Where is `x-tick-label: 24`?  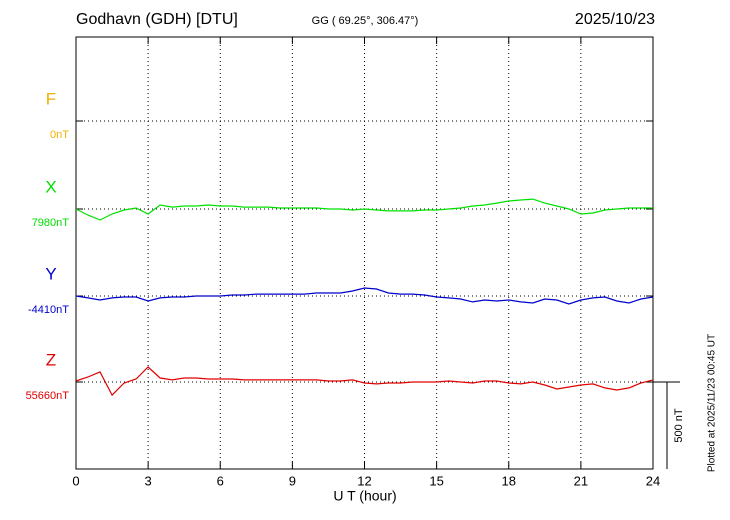 x-tick-label: 24 is located at coordinates (653, 480).